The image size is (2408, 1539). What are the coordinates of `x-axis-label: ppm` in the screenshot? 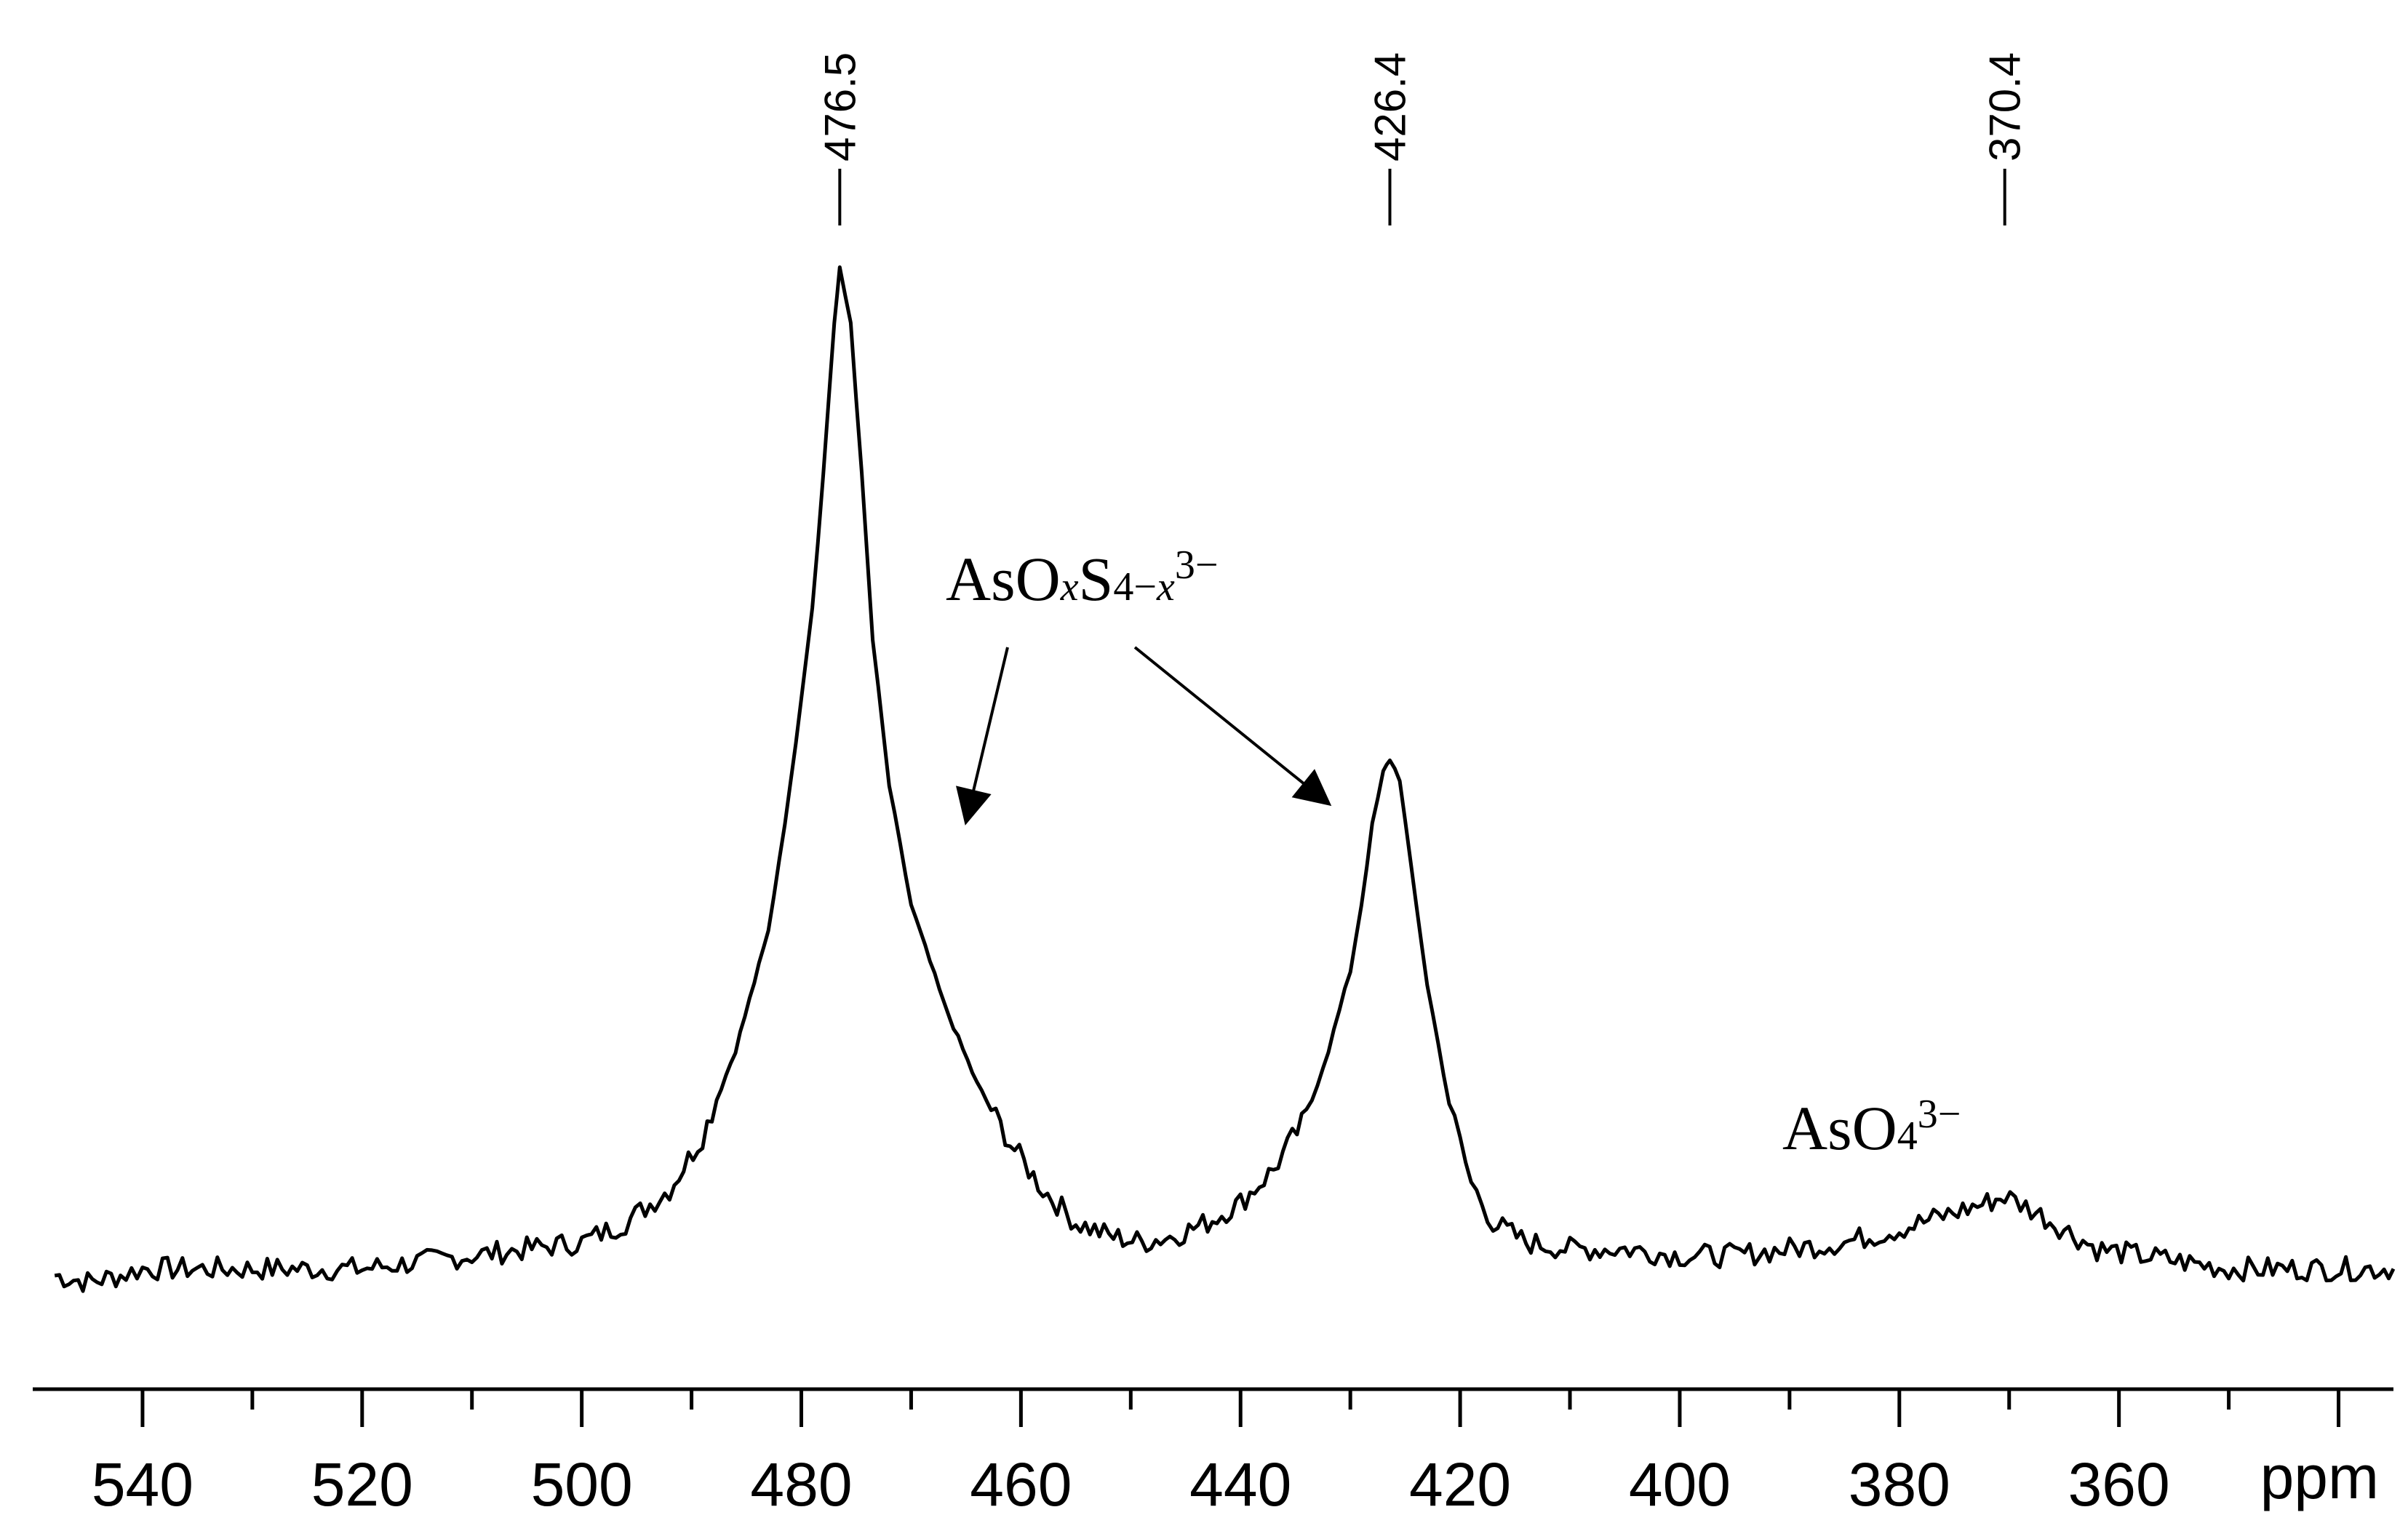 It's located at (2319, 1477).